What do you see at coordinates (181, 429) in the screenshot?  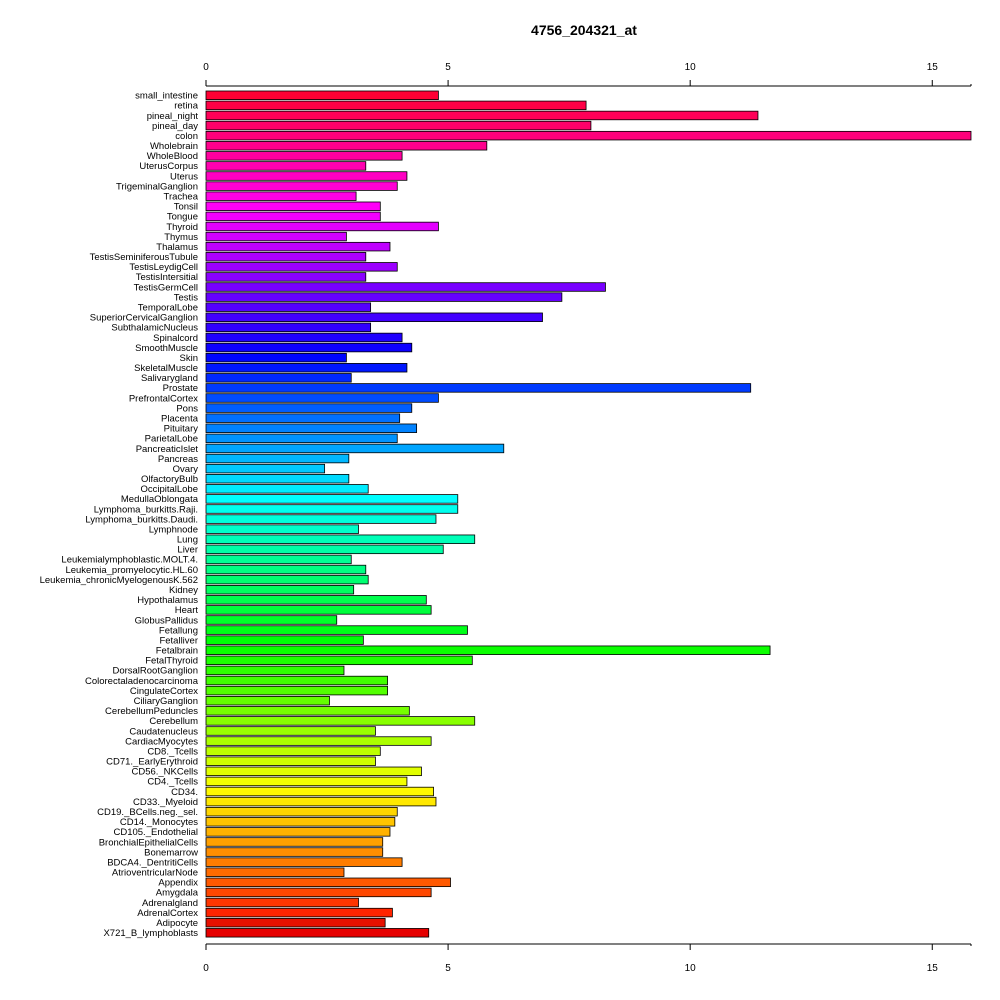 I see `category-label: Pituitary` at bounding box center [181, 429].